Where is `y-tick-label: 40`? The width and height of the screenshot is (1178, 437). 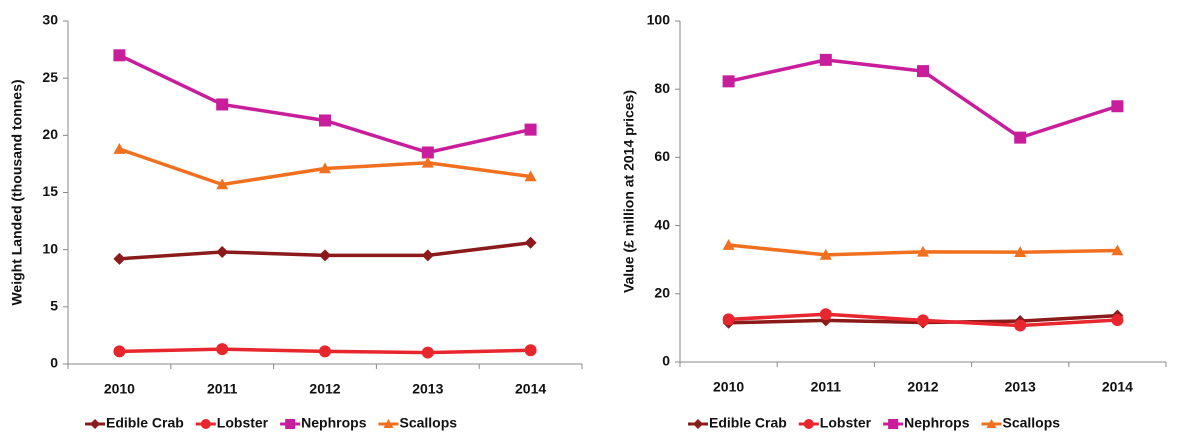
y-tick-label: 40 is located at coordinates (662, 224).